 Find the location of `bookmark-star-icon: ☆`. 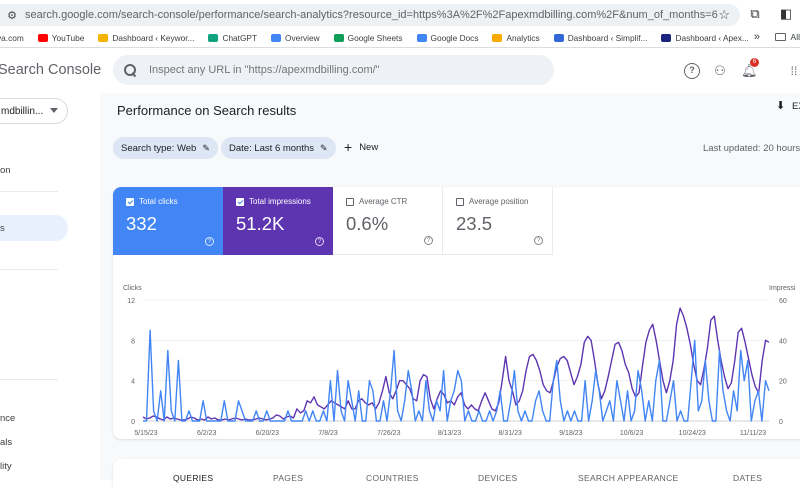

bookmark-star-icon: ☆ is located at coordinates (724, 14).